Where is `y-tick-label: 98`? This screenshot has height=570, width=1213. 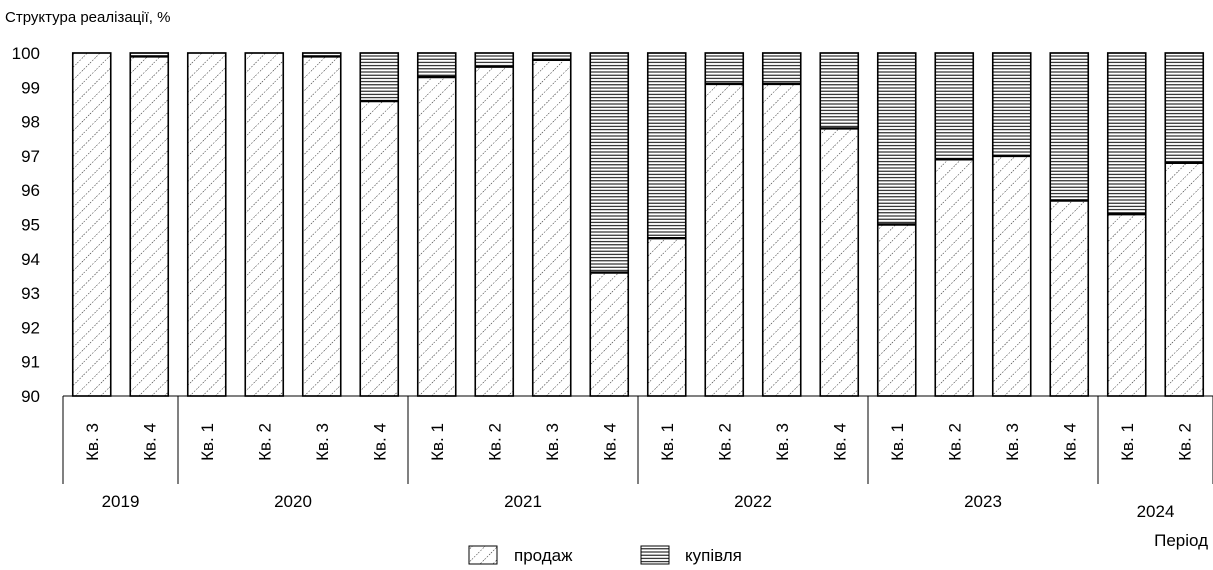 y-tick-label: 98 is located at coordinates (30, 122).